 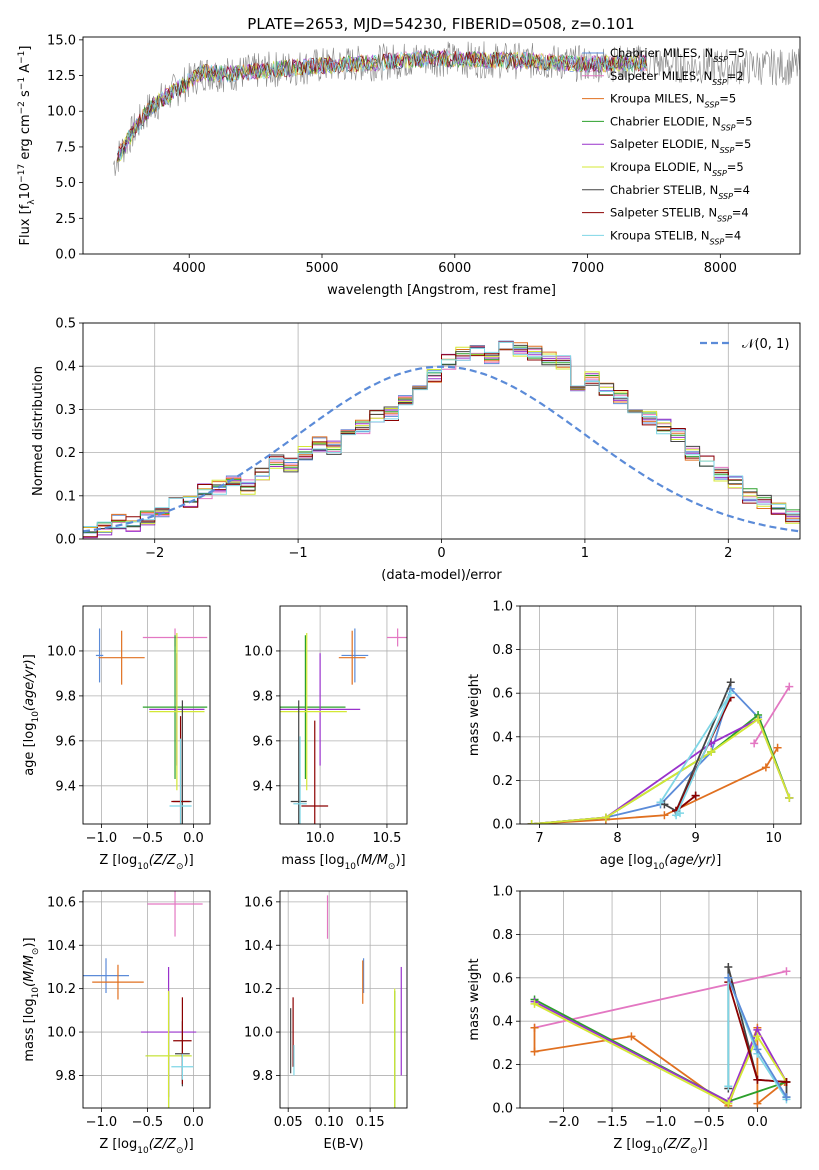 I want to click on x-tick-label: 0.10, so click(x=329, y=1122).